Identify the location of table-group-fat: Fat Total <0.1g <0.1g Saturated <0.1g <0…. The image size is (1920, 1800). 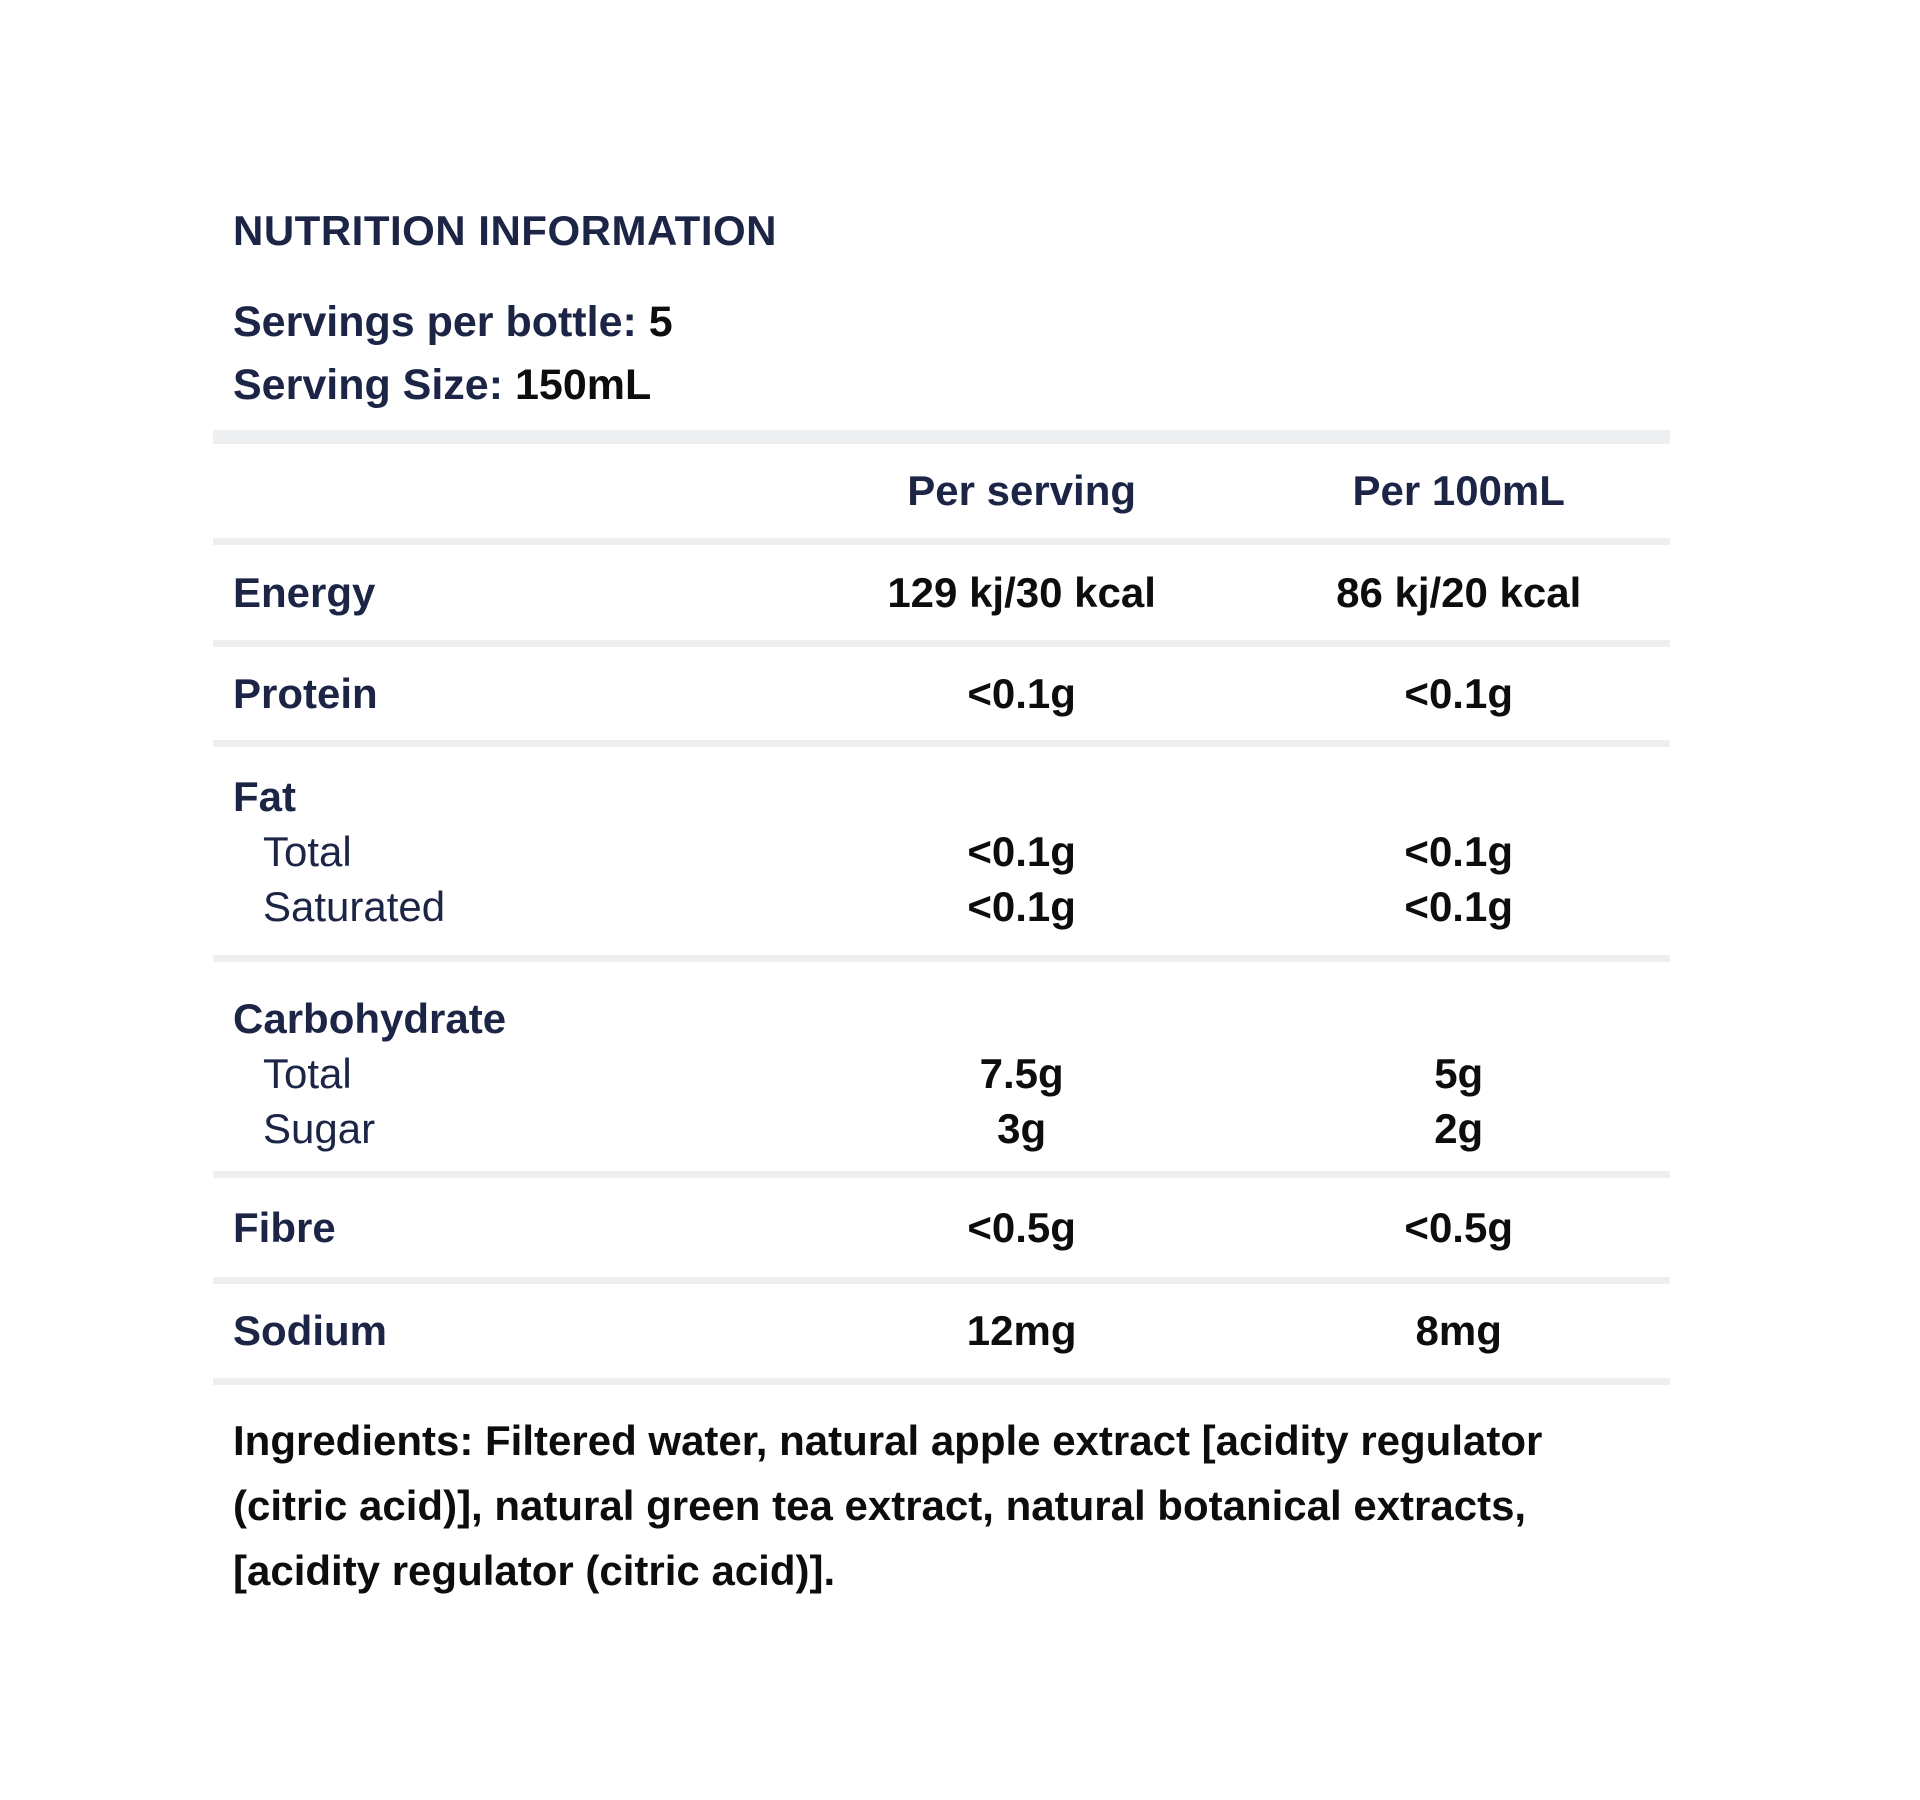
(941, 851).